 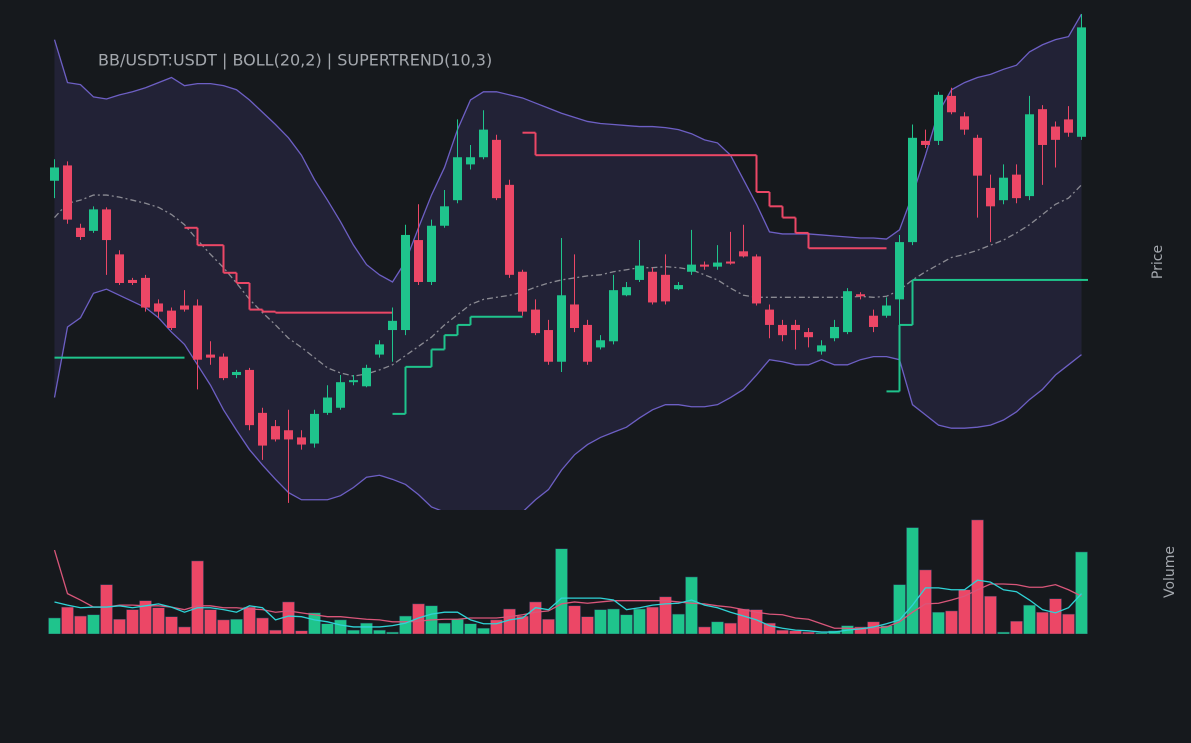 What do you see at coordinates (567, 589) in the screenshot?
I see `line` at bounding box center [567, 589].